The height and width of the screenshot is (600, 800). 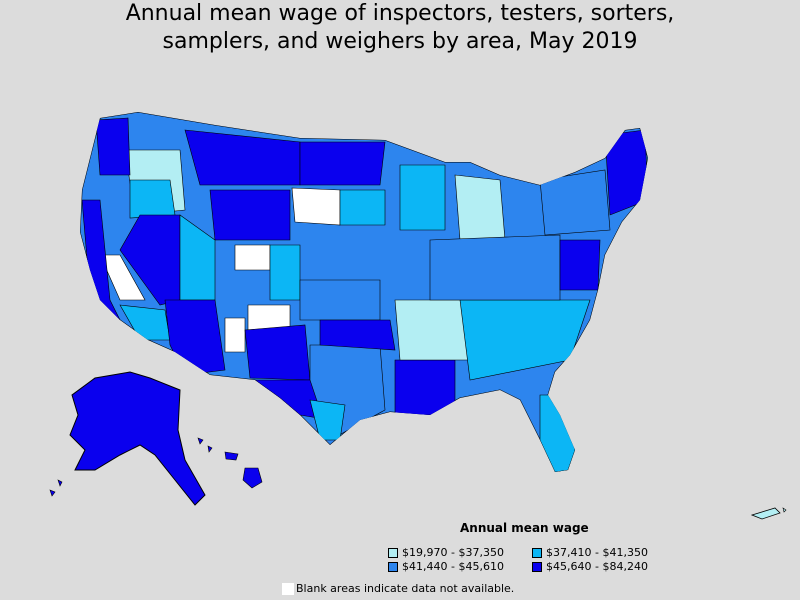 I want to click on legend-title: Annual mean wage, so click(x=524, y=528).